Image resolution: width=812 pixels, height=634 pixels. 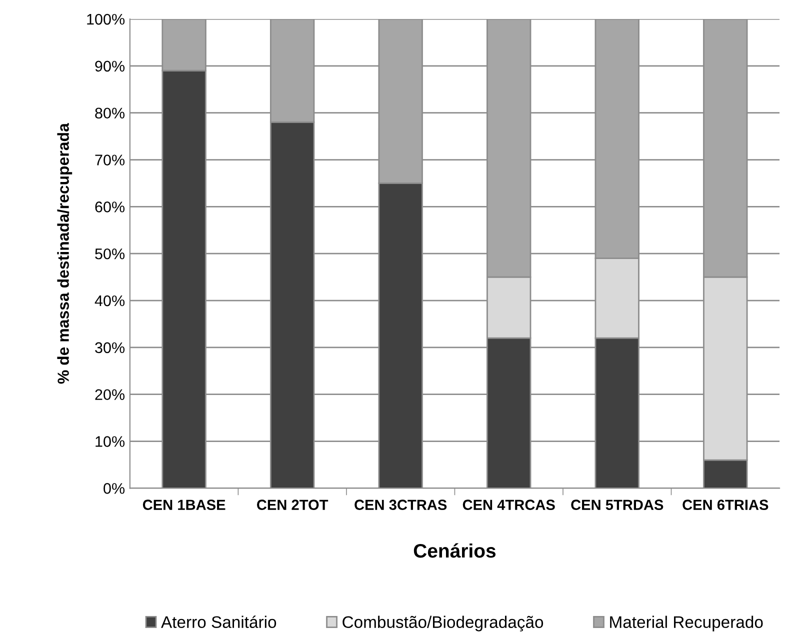 I want to click on x-tick-label: CEN 2TOT, so click(x=292, y=505).